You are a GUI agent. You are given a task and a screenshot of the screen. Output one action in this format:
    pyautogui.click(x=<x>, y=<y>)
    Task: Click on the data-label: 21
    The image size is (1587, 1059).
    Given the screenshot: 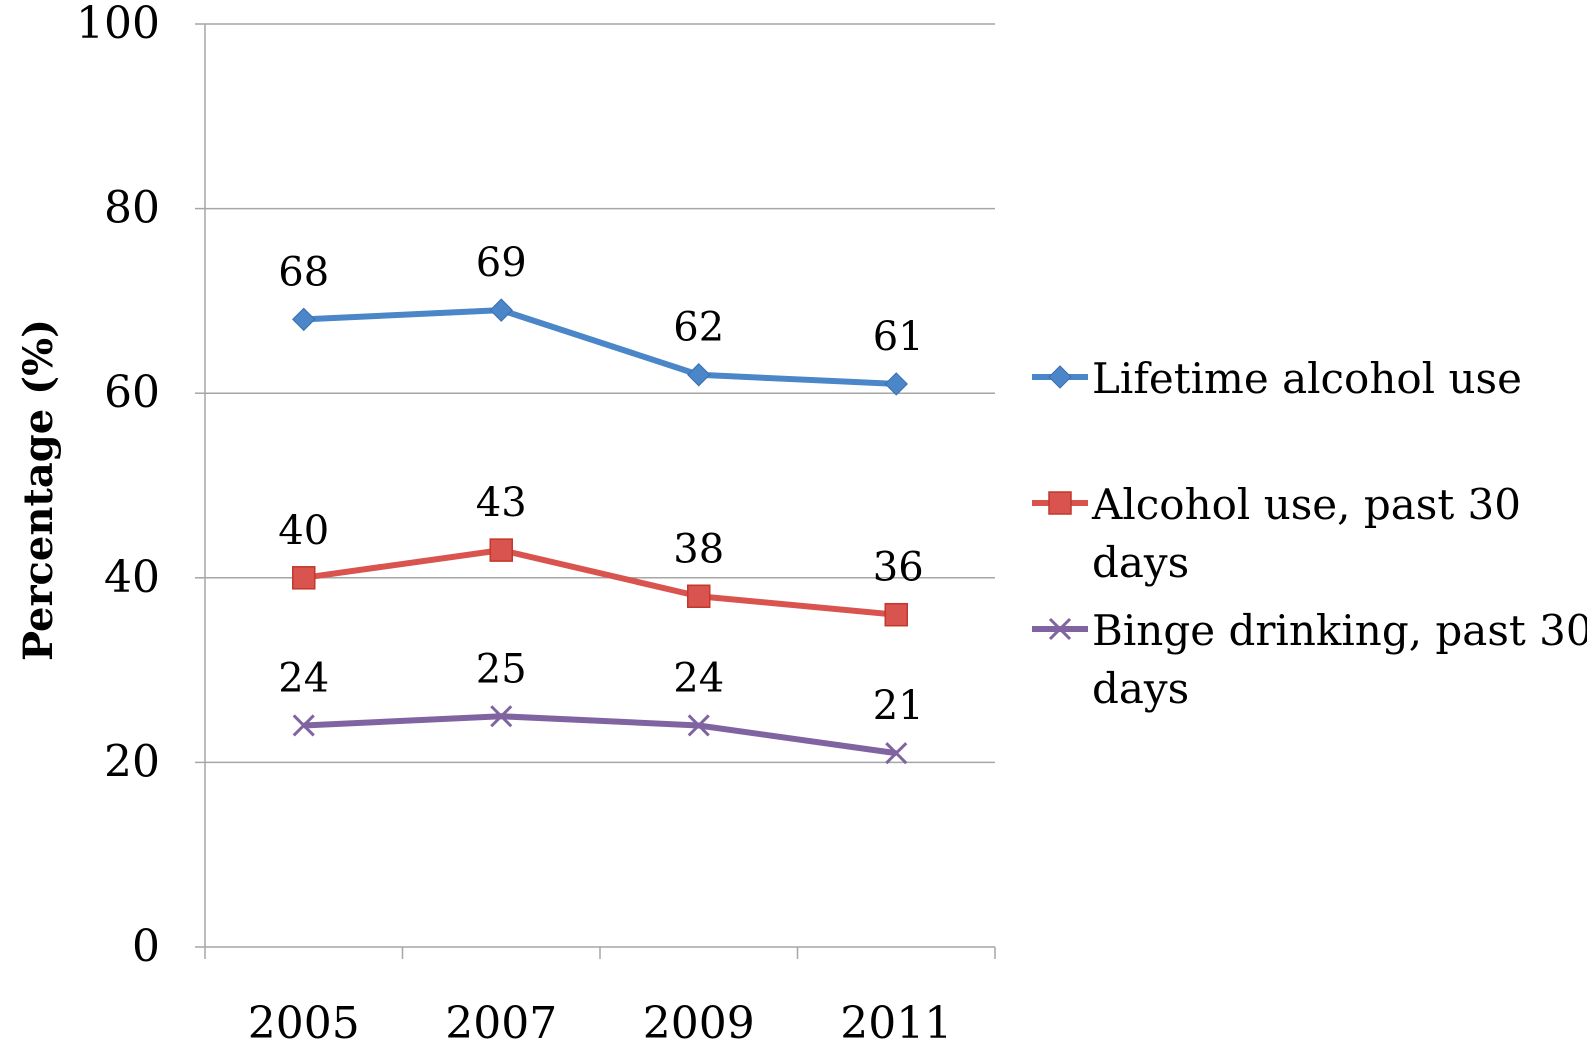 What is the action you would take?
    pyautogui.click(x=898, y=706)
    